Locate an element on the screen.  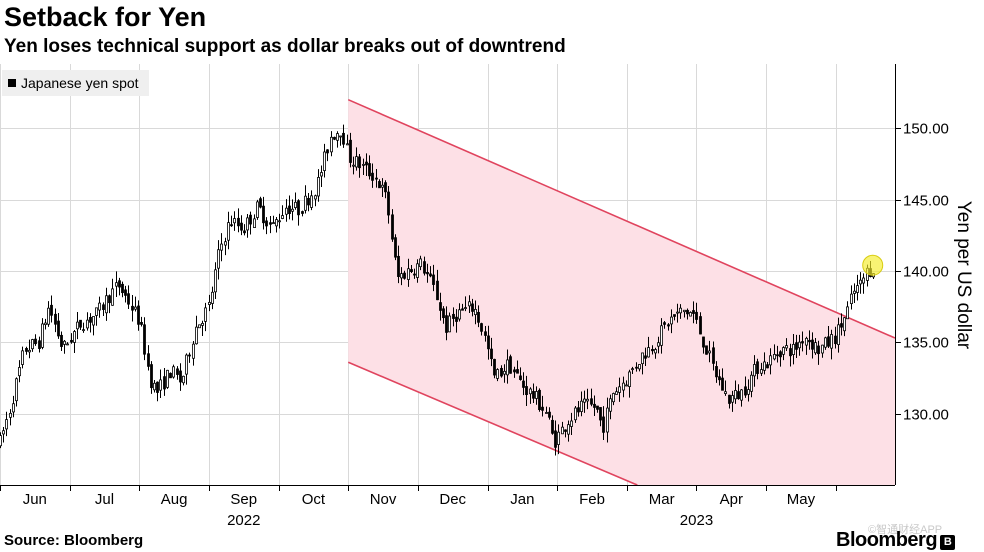
x-tick-label: Jun is located at coordinates (35, 499).